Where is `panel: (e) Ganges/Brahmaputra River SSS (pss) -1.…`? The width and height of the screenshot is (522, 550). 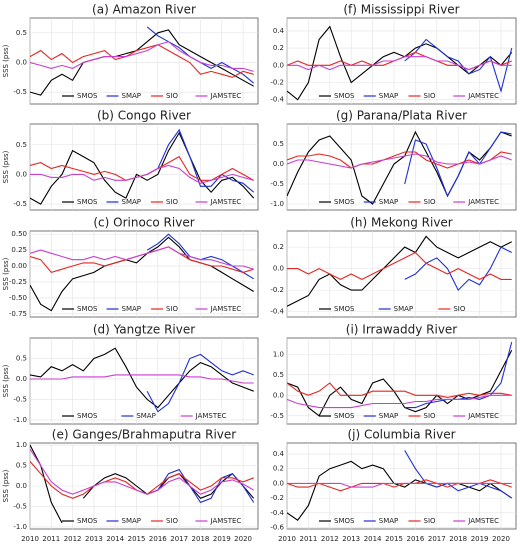 panel: (e) Ganges/Brahmaputra River SSS (pss) -1.… is located at coordinates (130, 485).